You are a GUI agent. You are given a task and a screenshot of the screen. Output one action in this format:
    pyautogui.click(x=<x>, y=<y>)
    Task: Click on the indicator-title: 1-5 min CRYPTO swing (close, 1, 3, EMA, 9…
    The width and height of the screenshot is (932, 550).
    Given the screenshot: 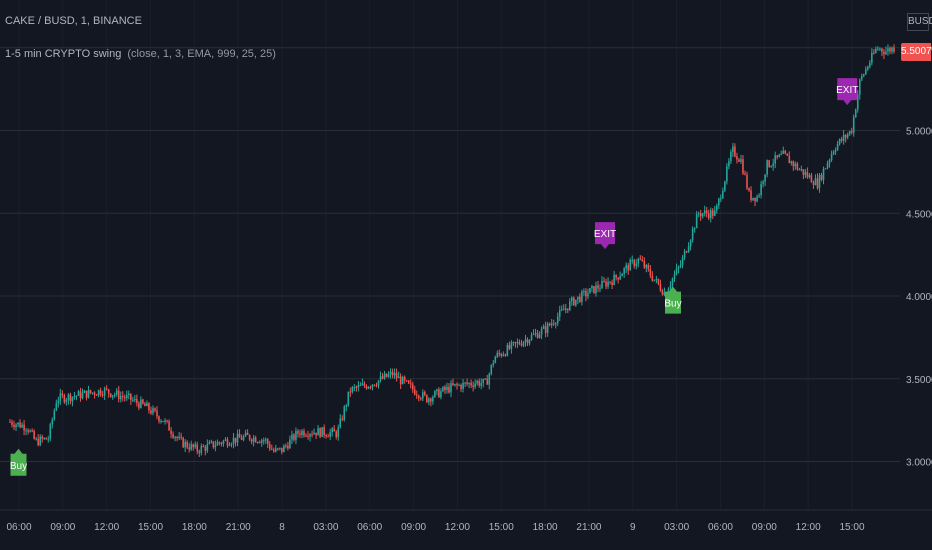 What is the action you would take?
    pyautogui.click(x=140, y=54)
    